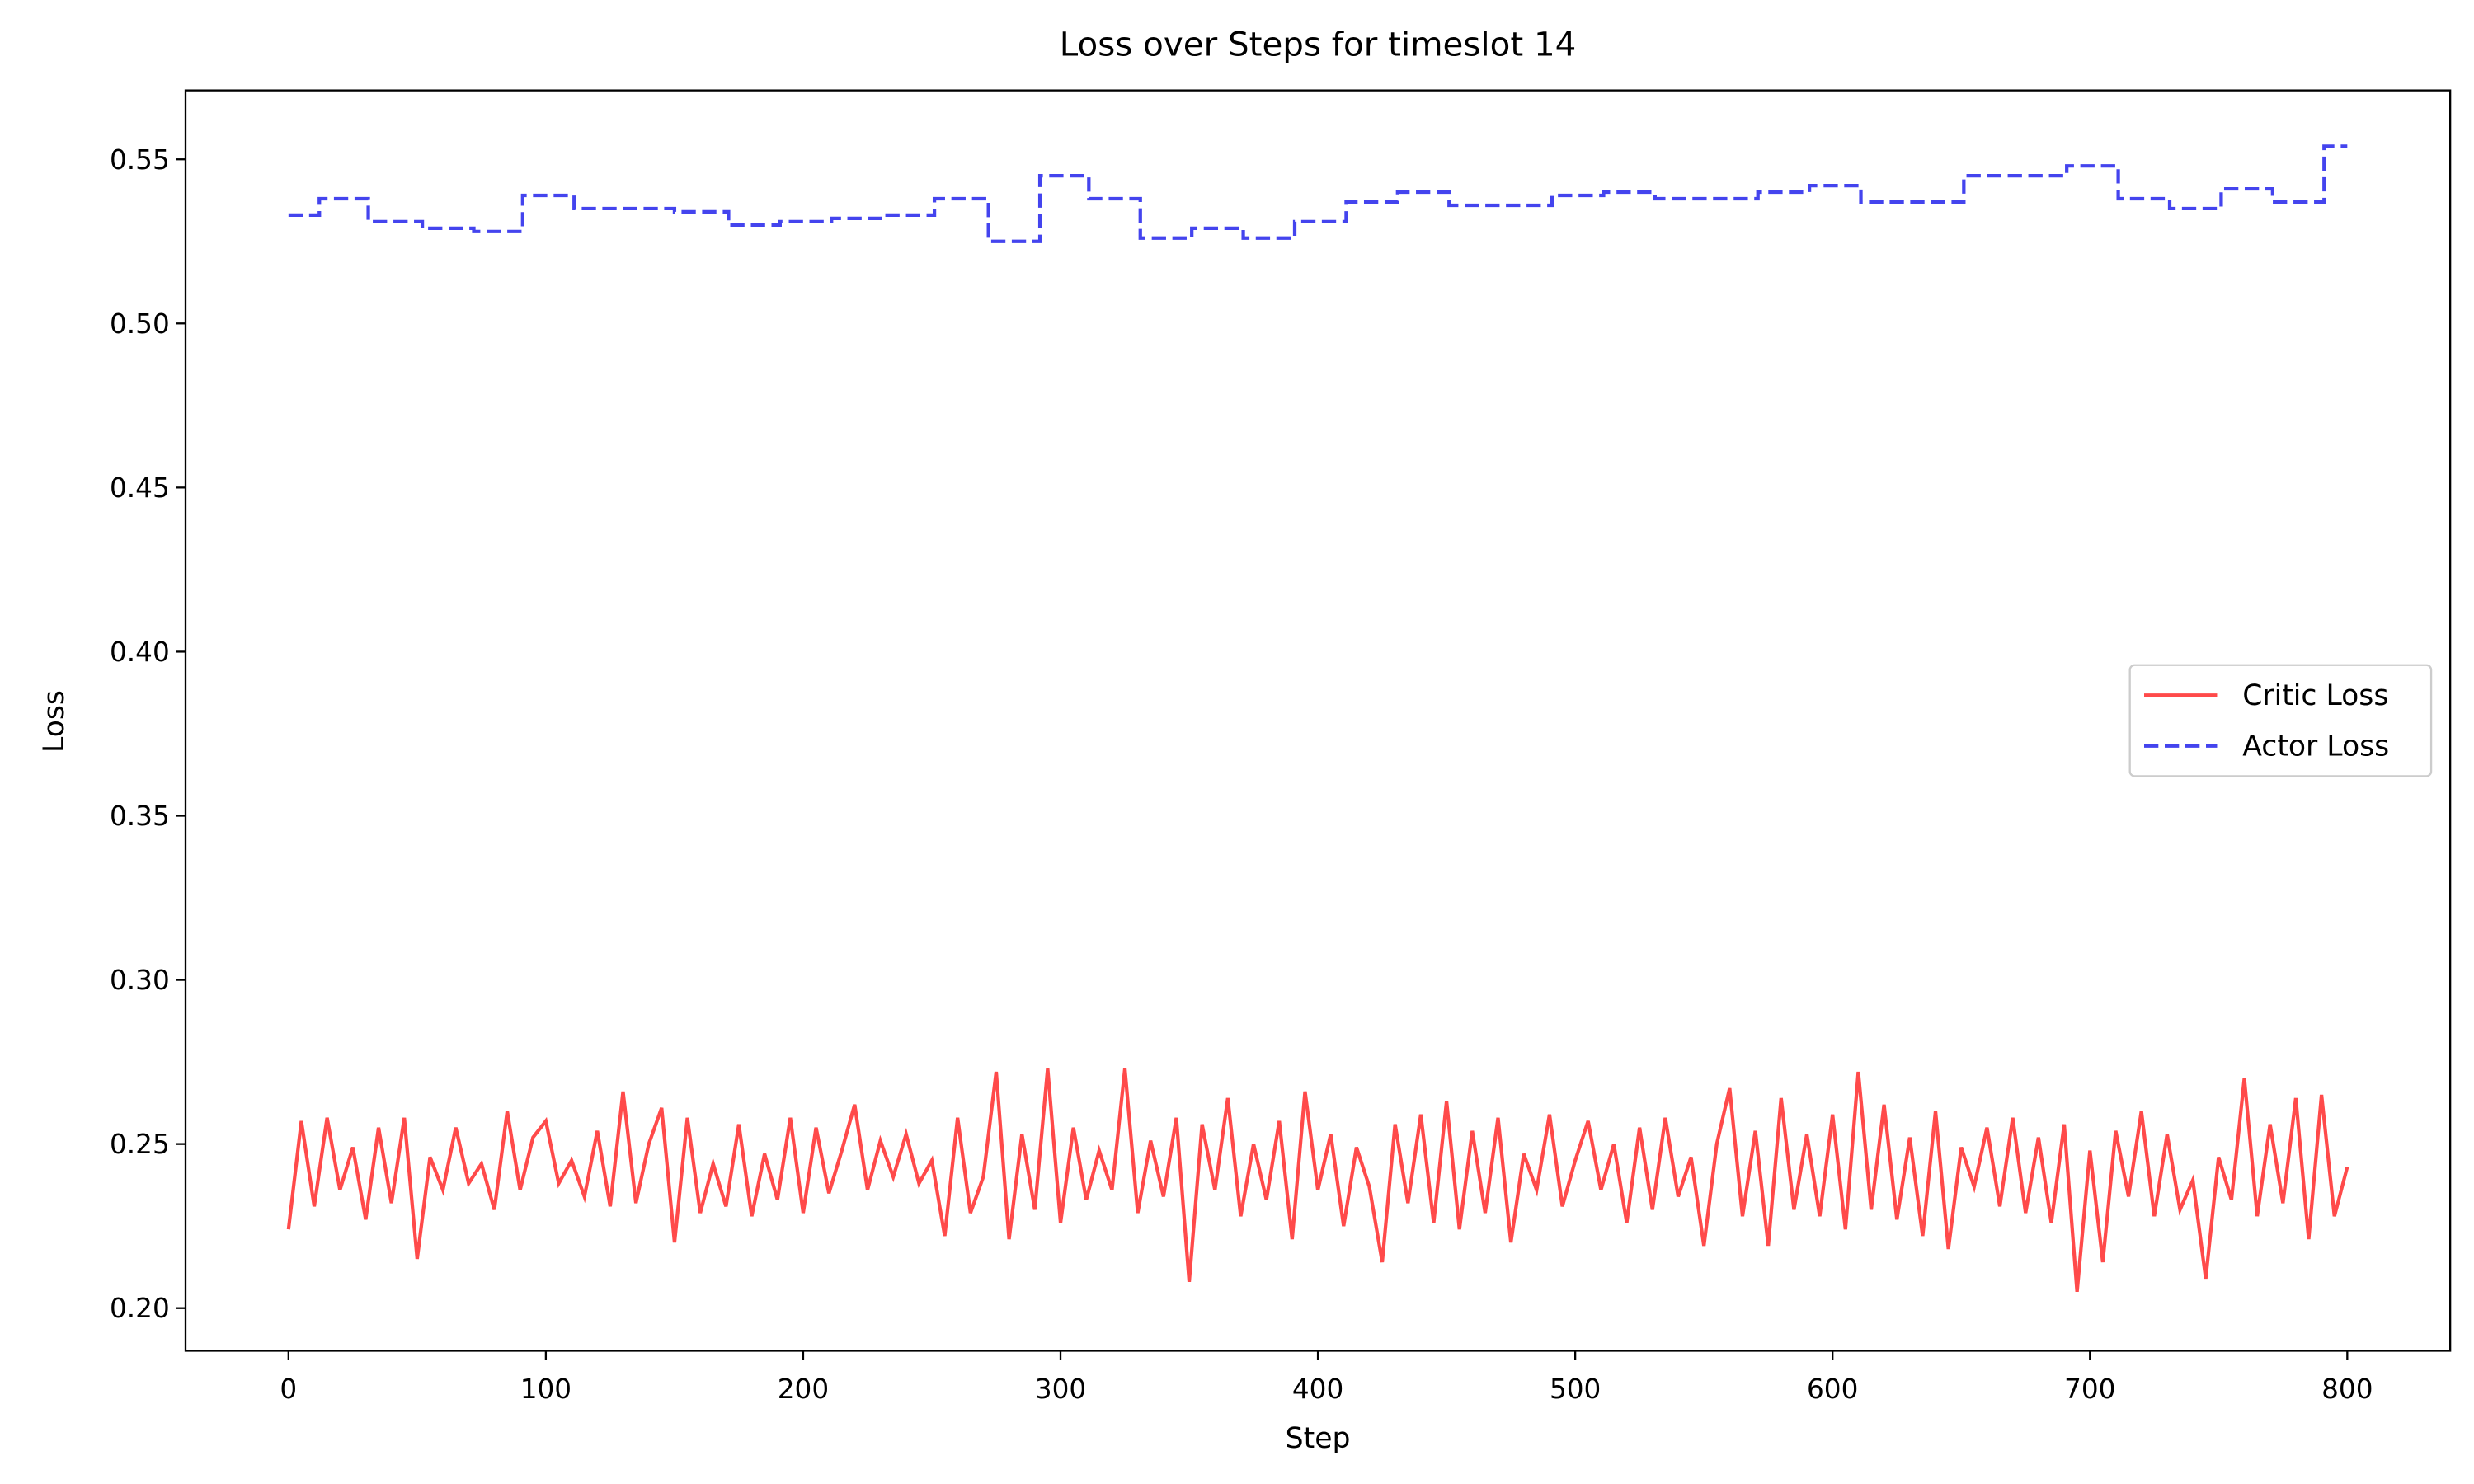  What do you see at coordinates (140, 160) in the screenshot?
I see `y-tick-label: 0.55` at bounding box center [140, 160].